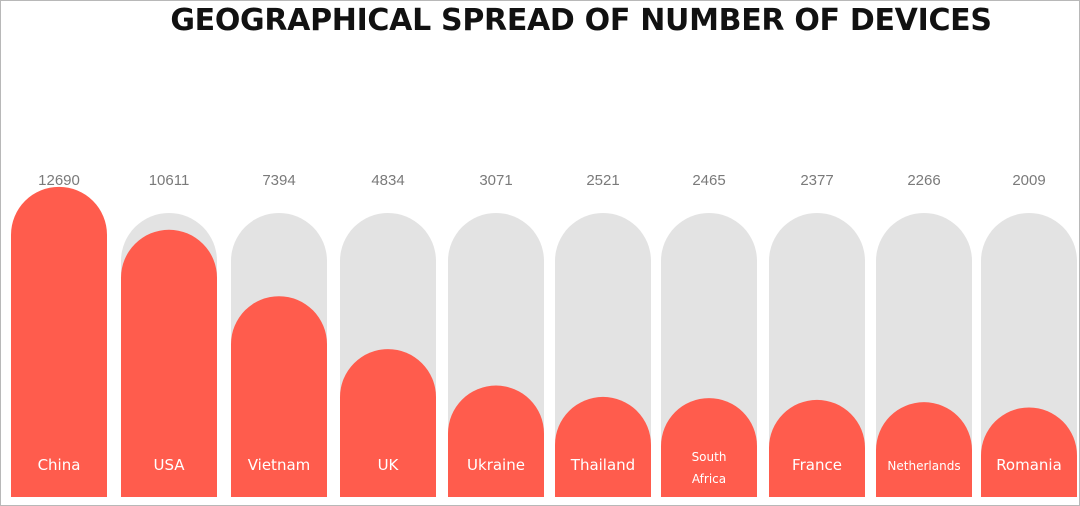  What do you see at coordinates (169, 363) in the screenshot?
I see `bar-usa` at bounding box center [169, 363].